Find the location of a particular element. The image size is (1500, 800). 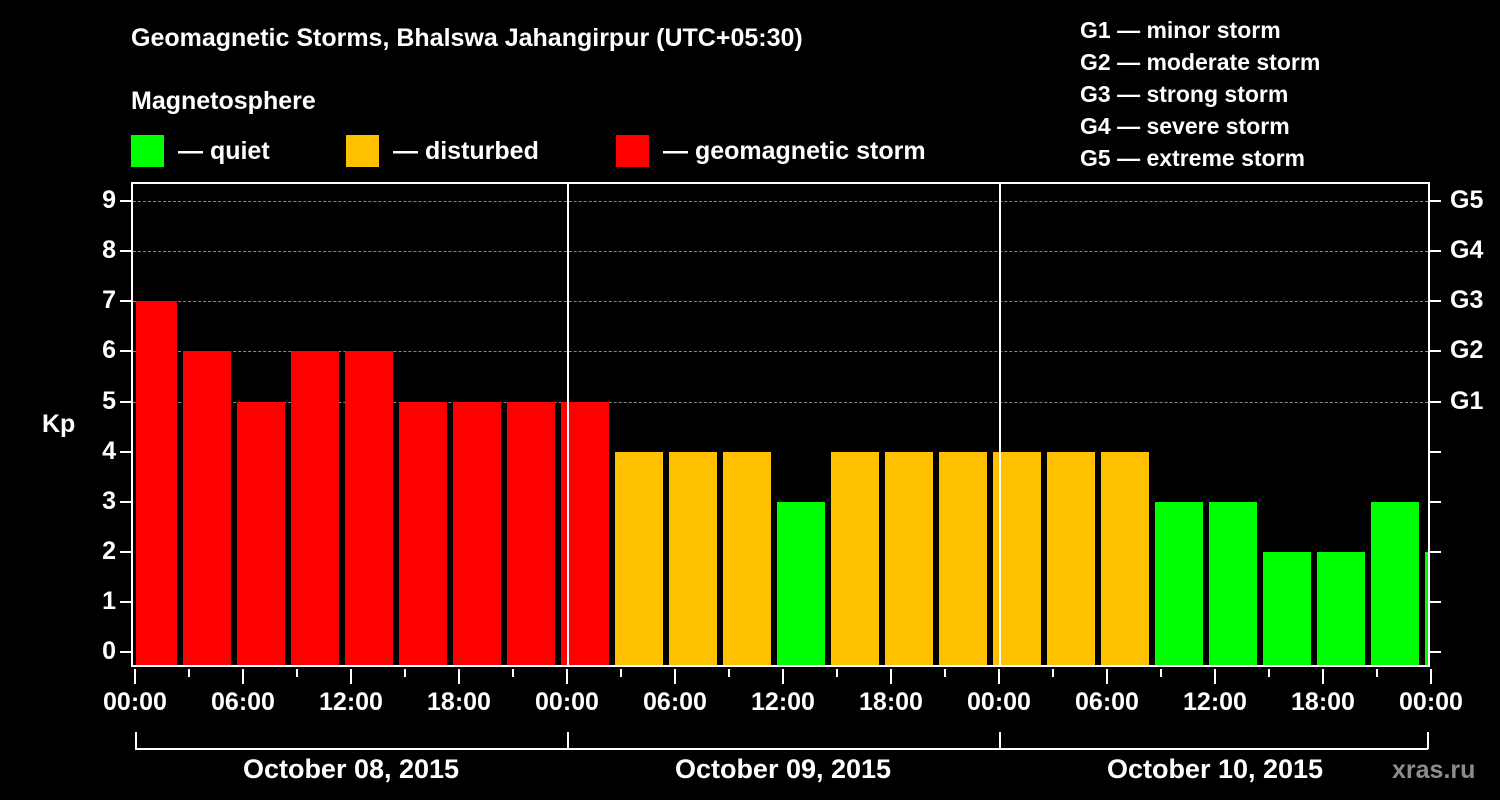

g5-legend: G5 — extreme storm is located at coordinates (1192, 158).